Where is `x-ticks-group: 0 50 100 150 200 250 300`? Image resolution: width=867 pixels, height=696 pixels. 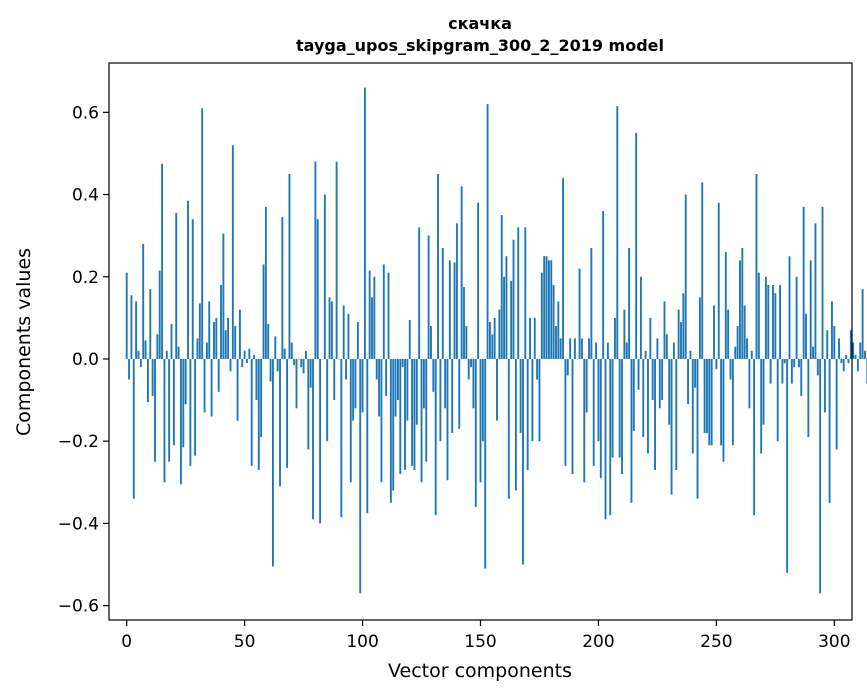 x-ticks-group: 0 50 100 150 200 250 300 is located at coordinates (486, 636).